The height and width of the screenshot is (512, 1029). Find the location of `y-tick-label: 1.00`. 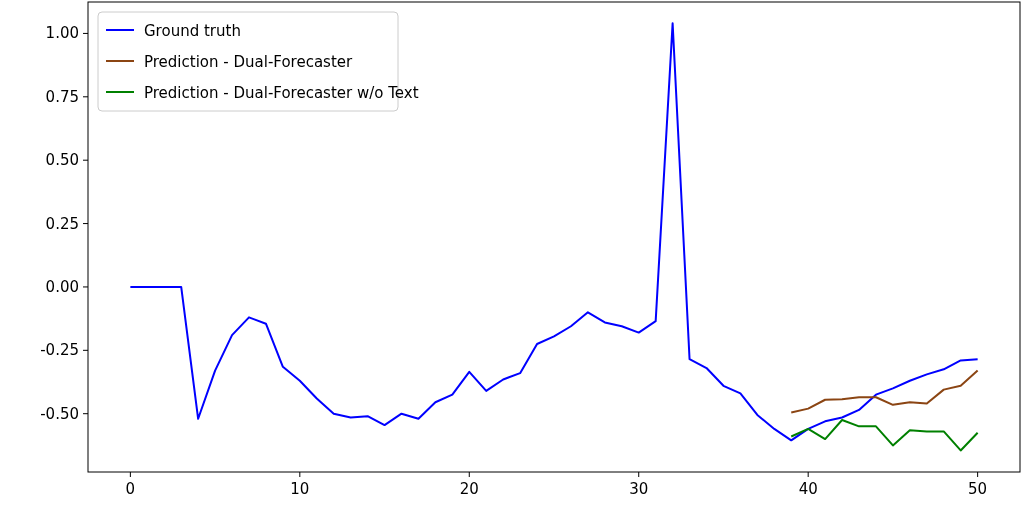

y-tick-label: 1.00 is located at coordinates (62, 33).